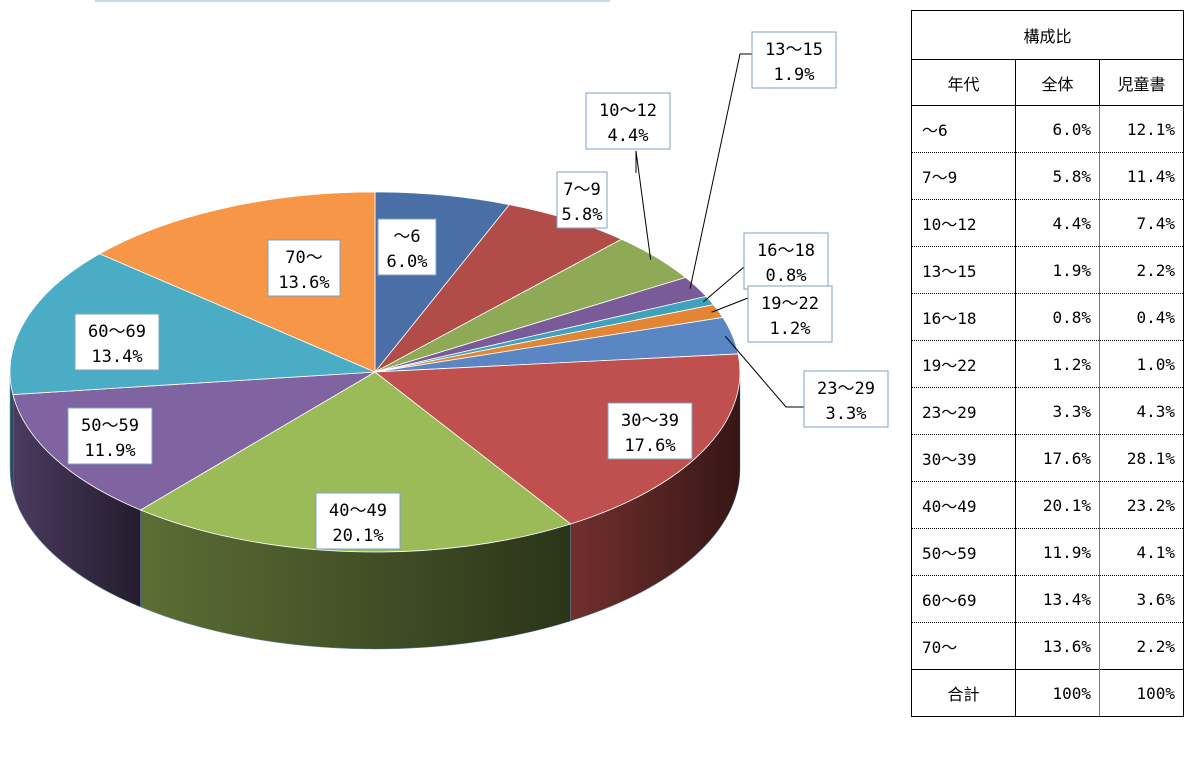 The image size is (1201, 767). I want to click on row-age: 50～59, so click(963, 552).